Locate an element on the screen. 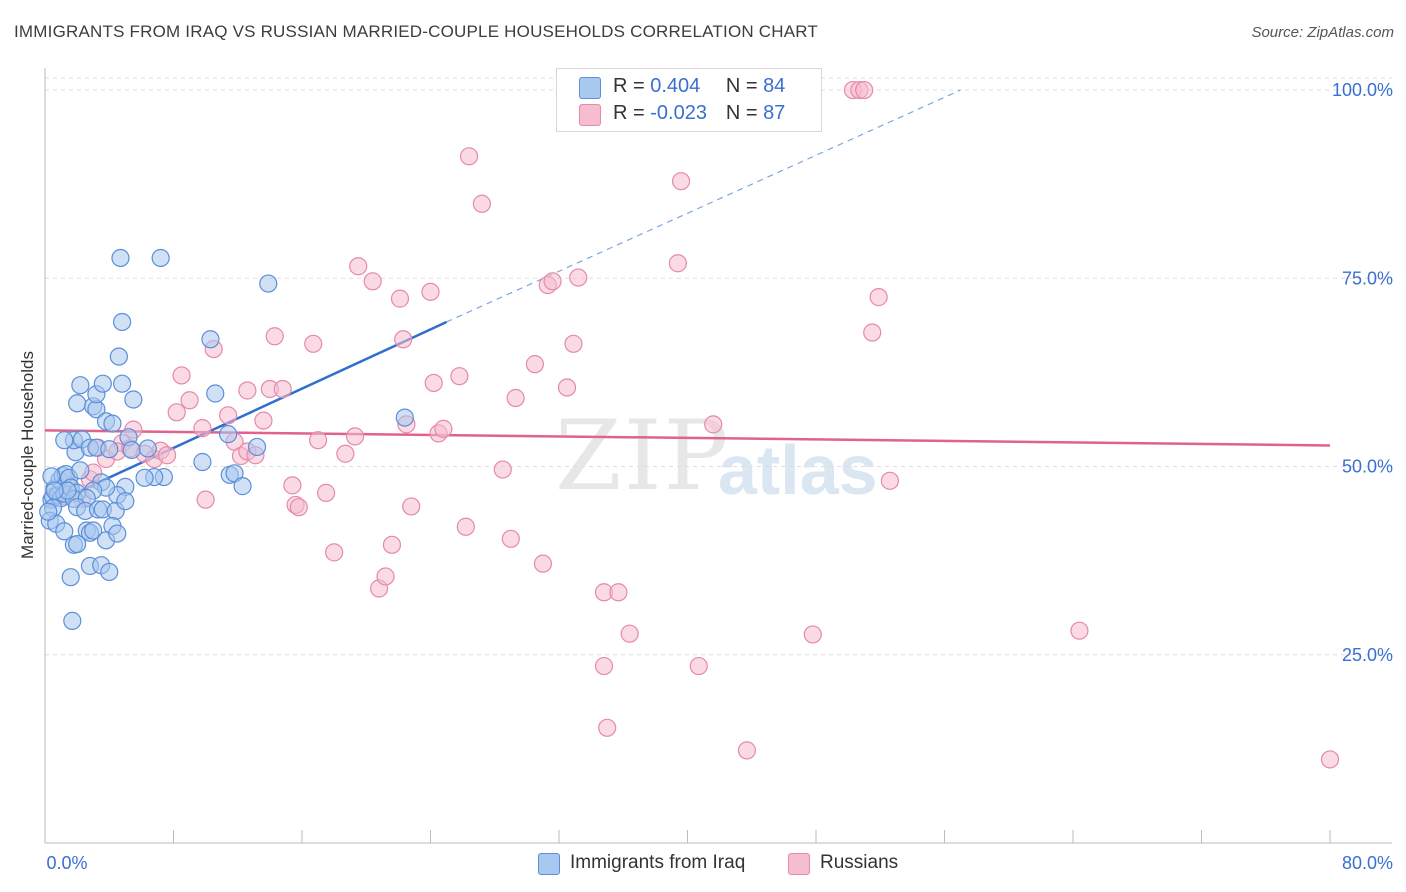 This screenshot has width=1406, height=892. bottom-legend-label-iraq: Immigrants from Iraq is located at coordinates (658, 862).